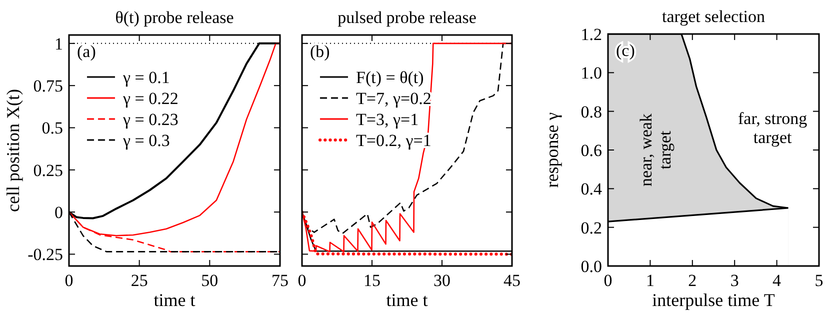 The image size is (830, 325). What do you see at coordinates (45, 254) in the screenshot?
I see `y-tick-label: -0.25` at bounding box center [45, 254].